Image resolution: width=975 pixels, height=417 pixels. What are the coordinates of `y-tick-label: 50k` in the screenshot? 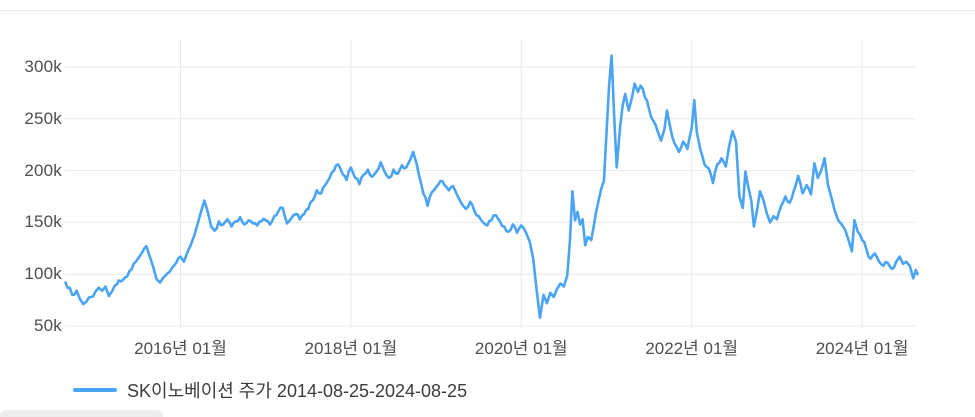 It's located at (47, 325).